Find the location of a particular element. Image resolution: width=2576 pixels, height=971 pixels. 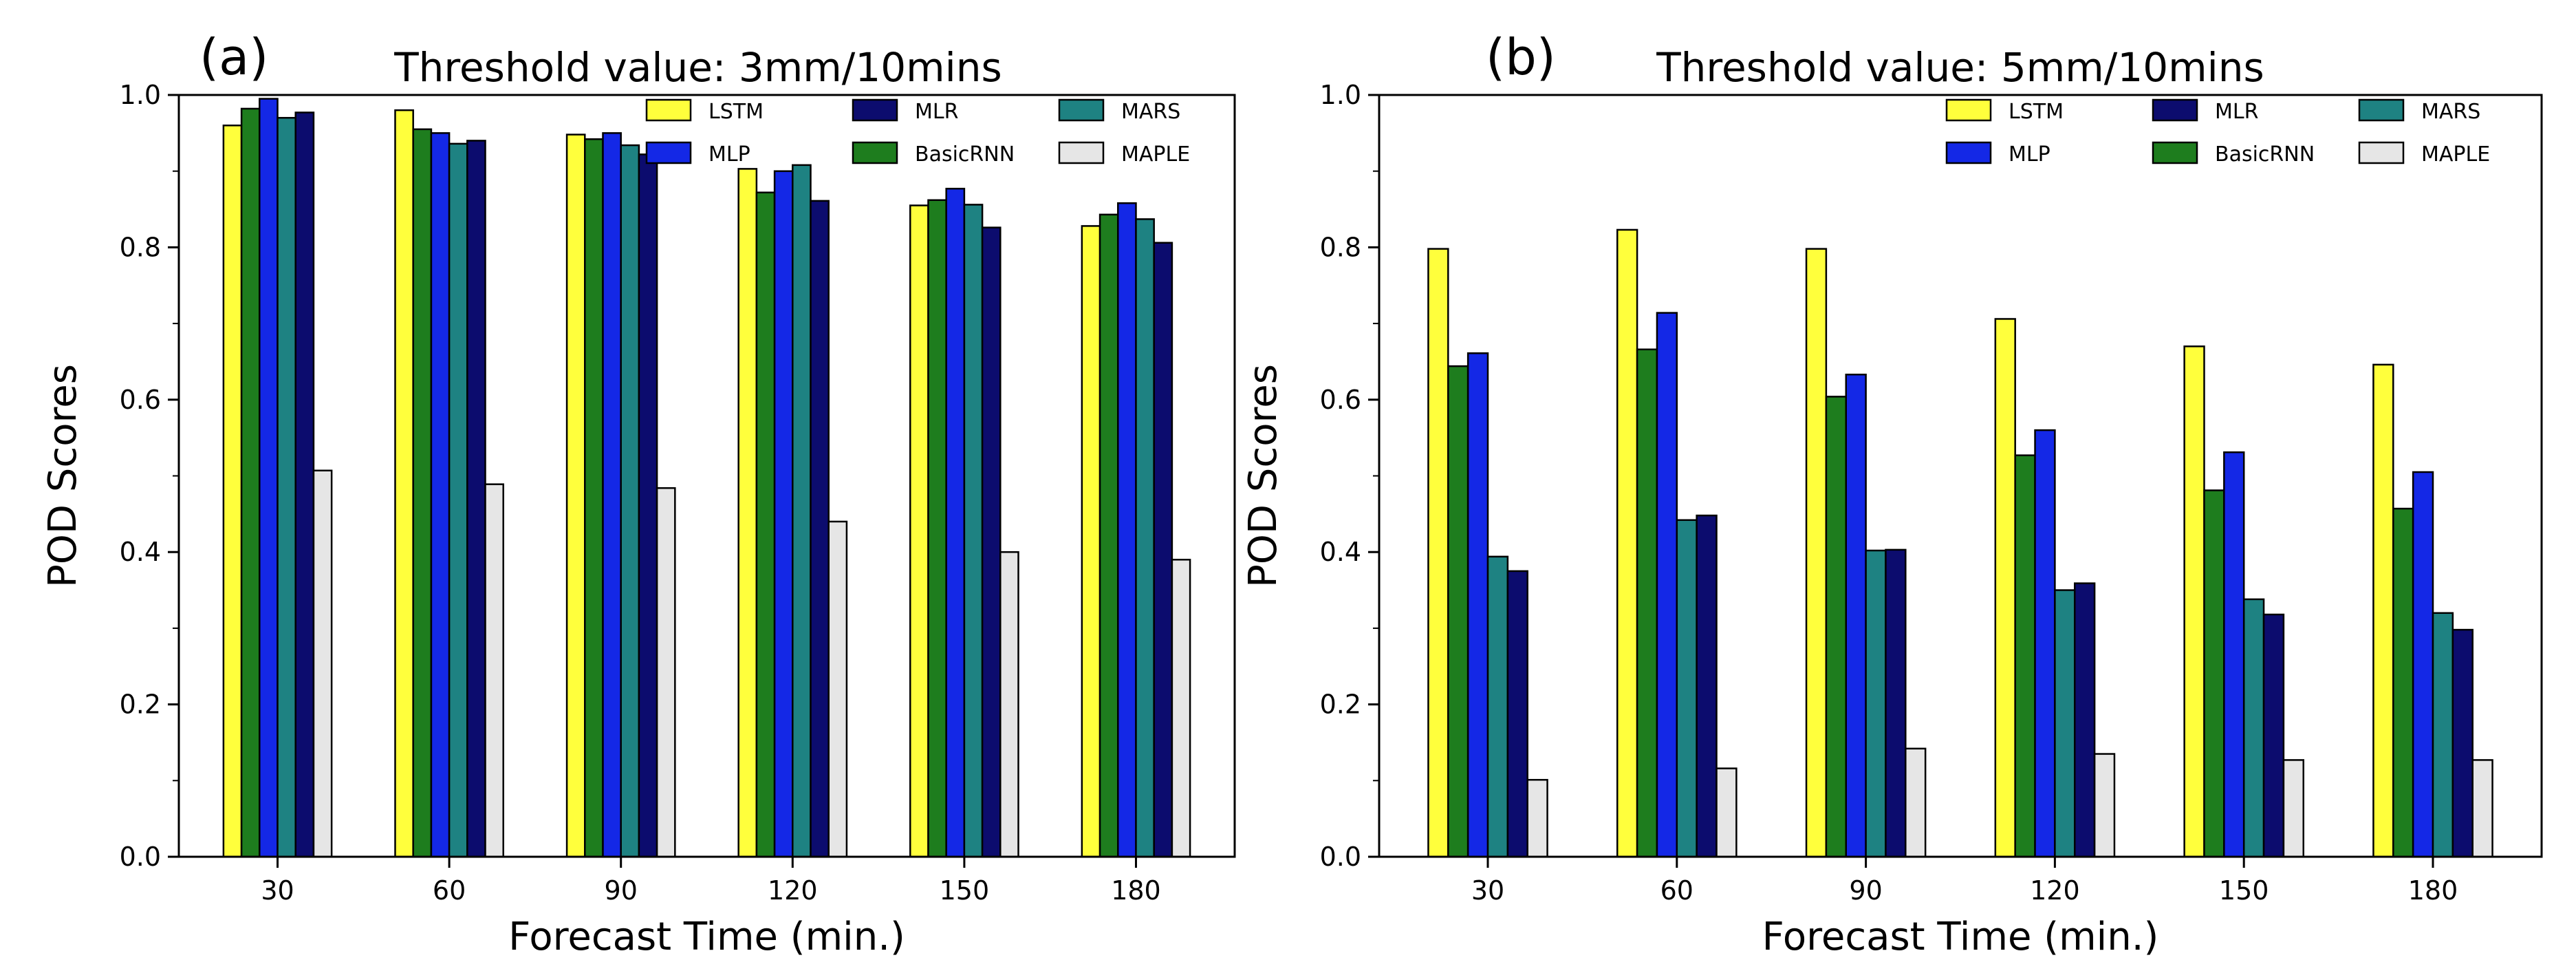

chart-title: Threshold value: 3mm/10mins is located at coordinates (697, 67).